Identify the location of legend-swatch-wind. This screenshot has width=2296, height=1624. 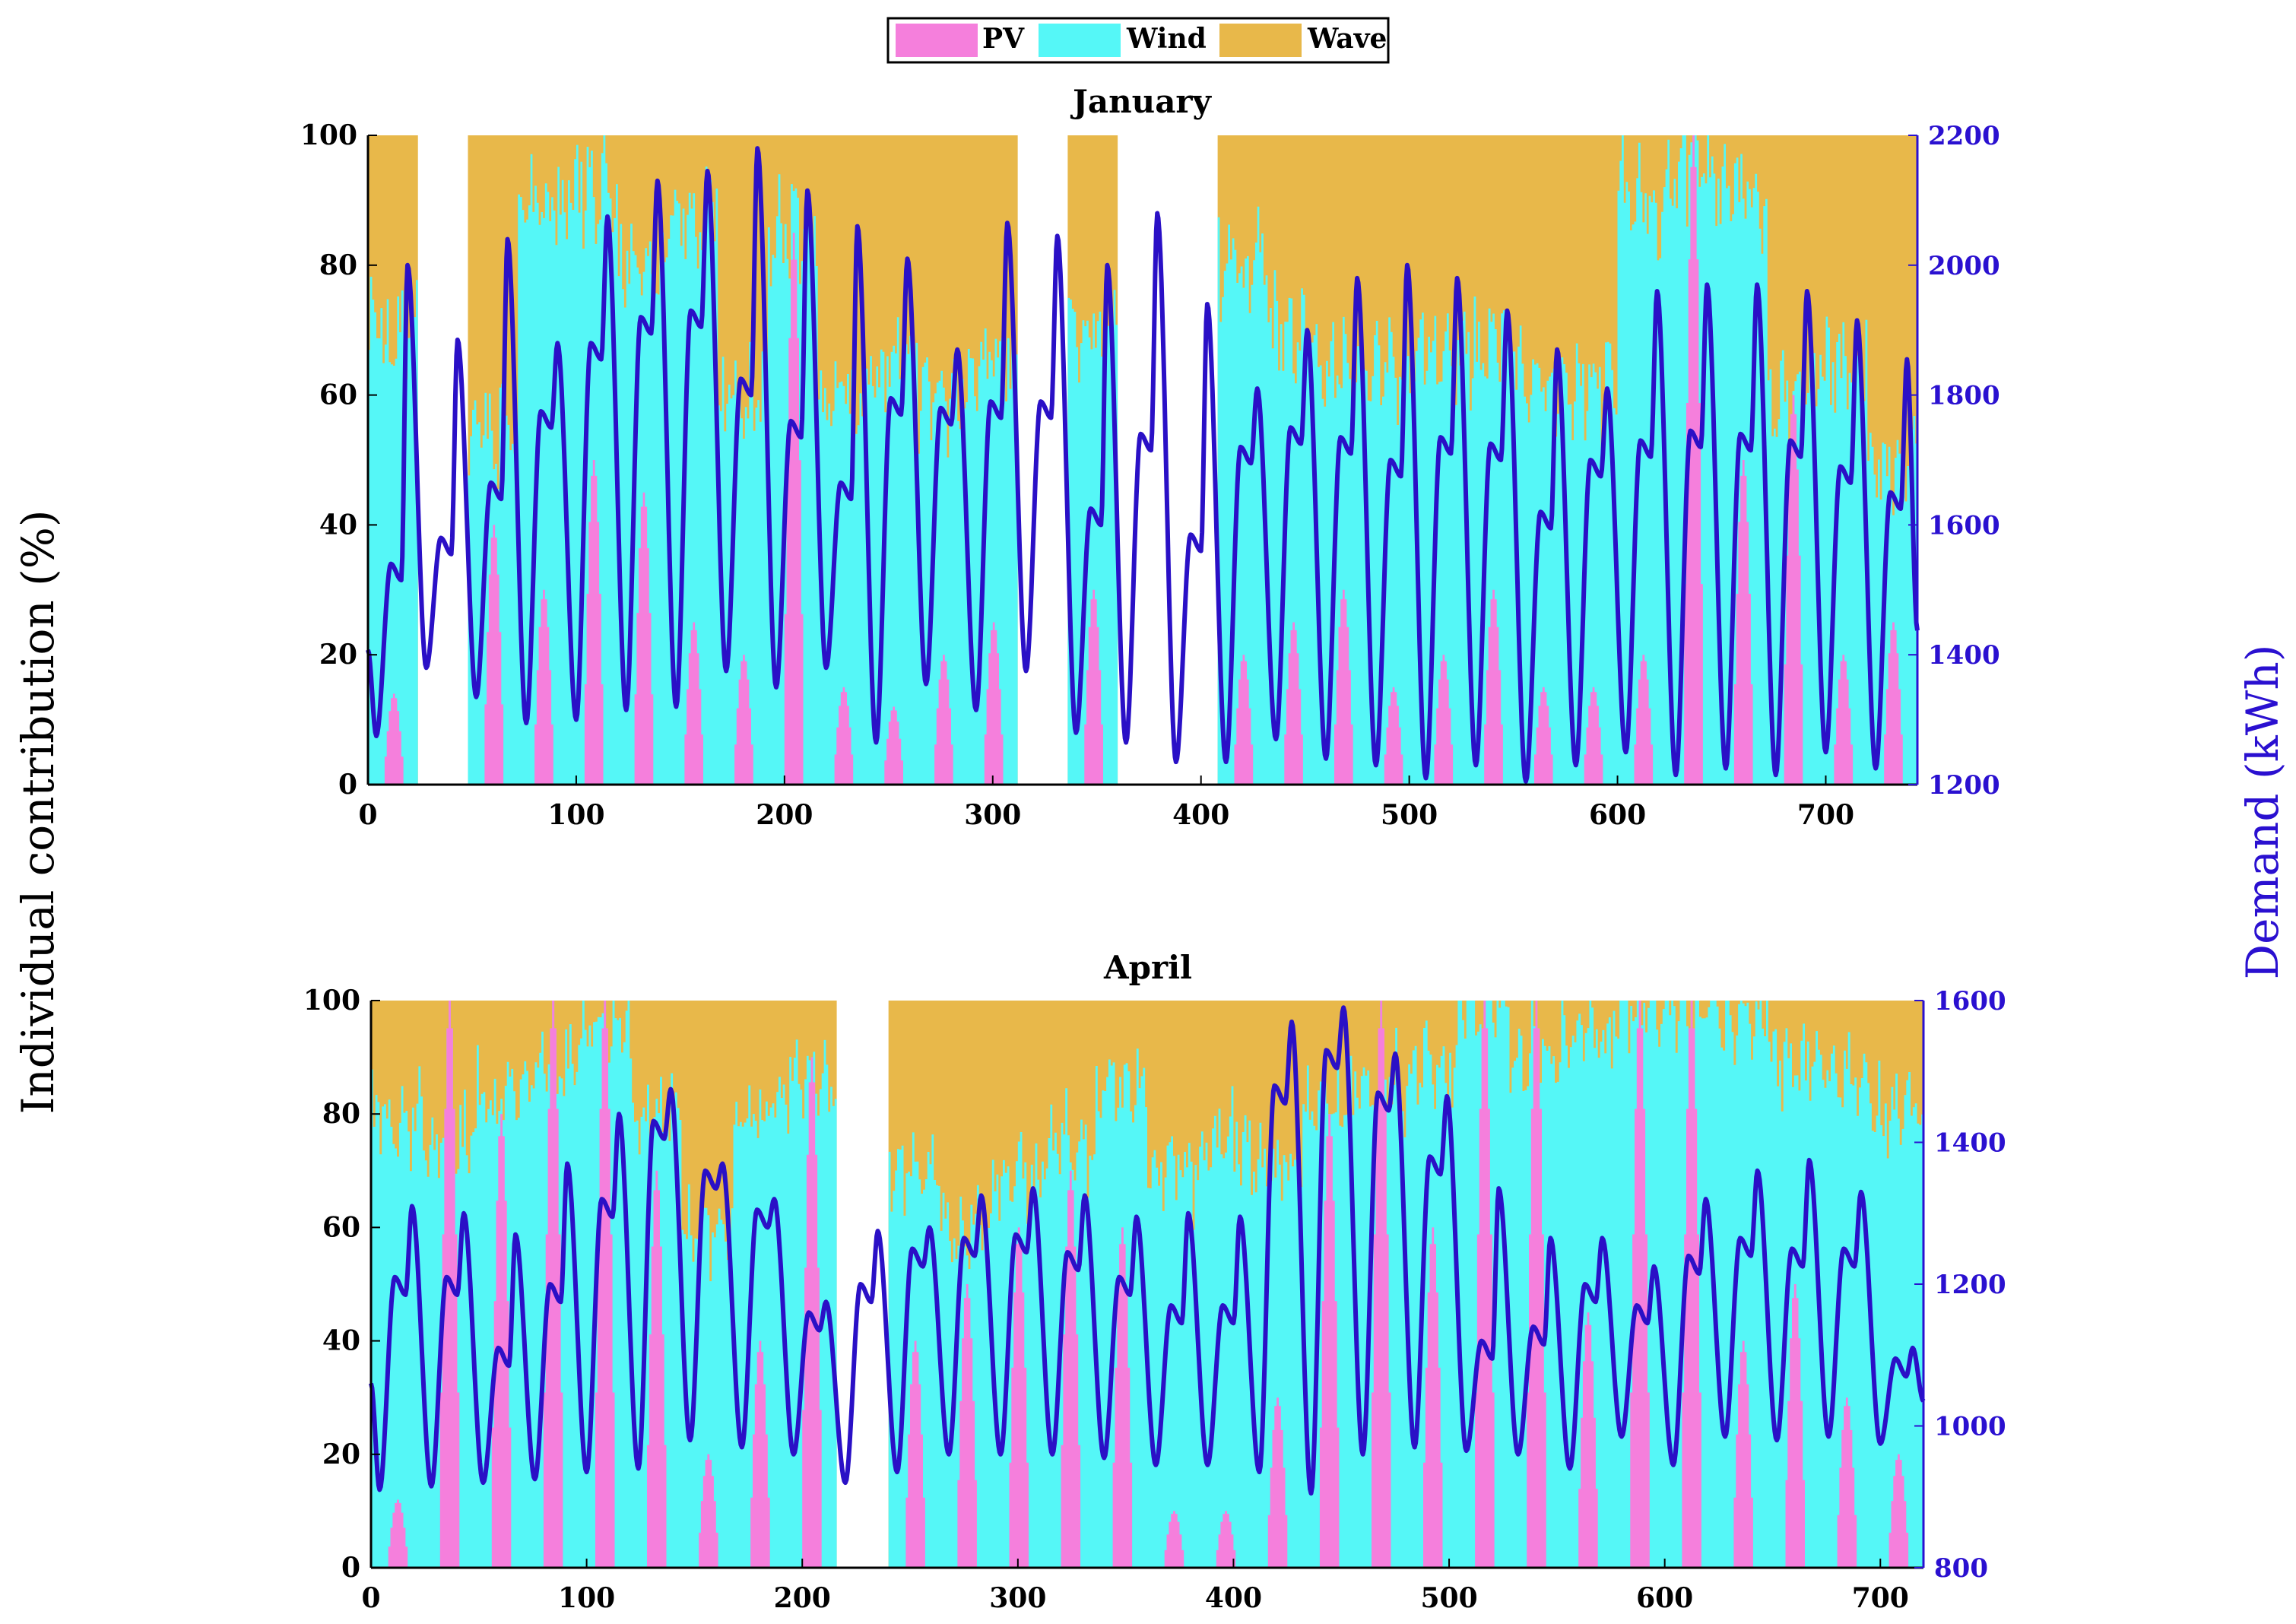
(1080, 40).